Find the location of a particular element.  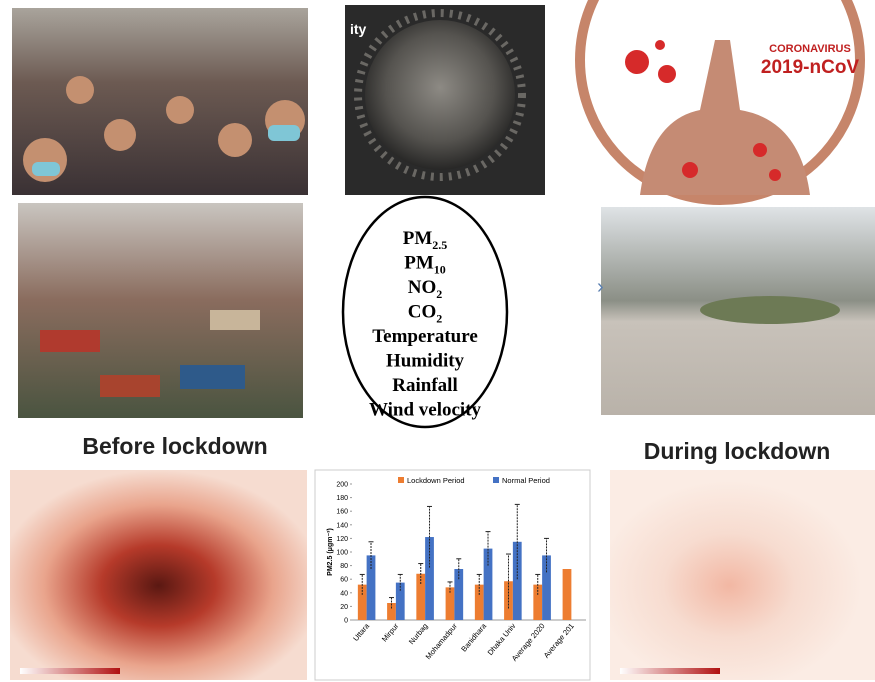

parameter: Rainfall is located at coordinates (424, 385).